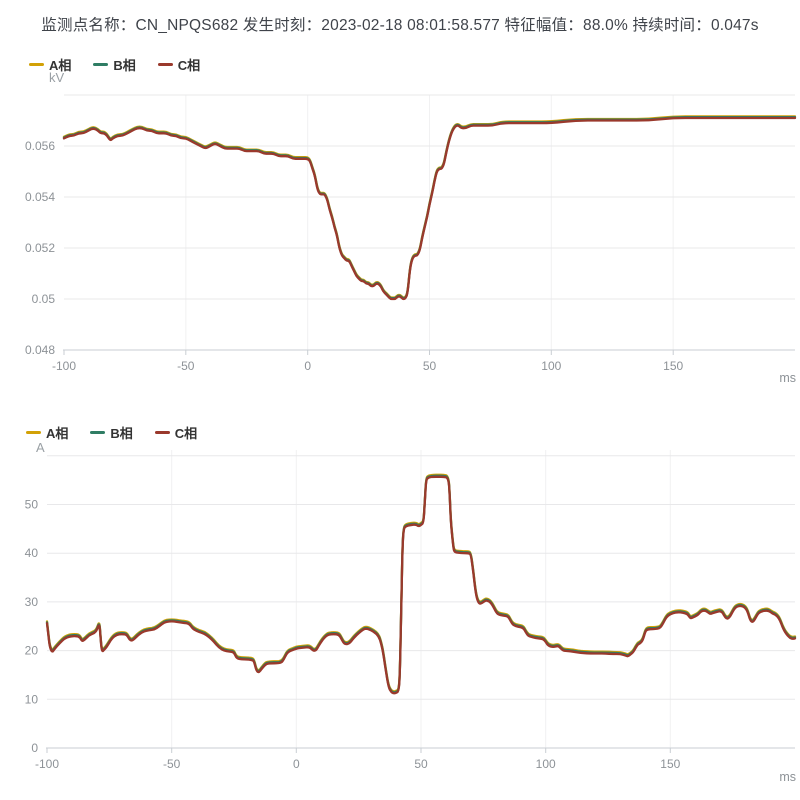 This screenshot has height=800, width=800. I want to click on svg-text: 20, so click(32, 651).